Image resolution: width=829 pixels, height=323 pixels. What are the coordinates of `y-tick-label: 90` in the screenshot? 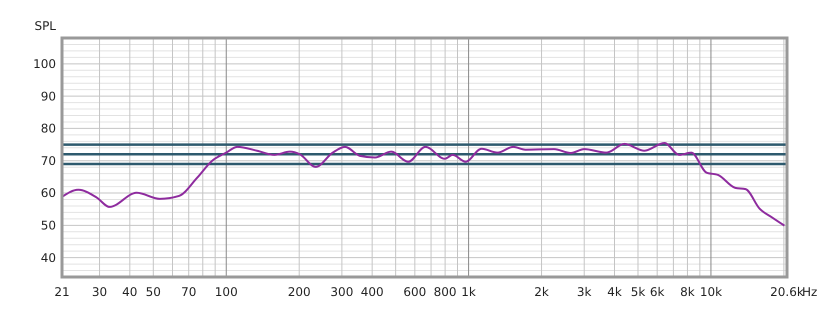 It's located at (48, 96).